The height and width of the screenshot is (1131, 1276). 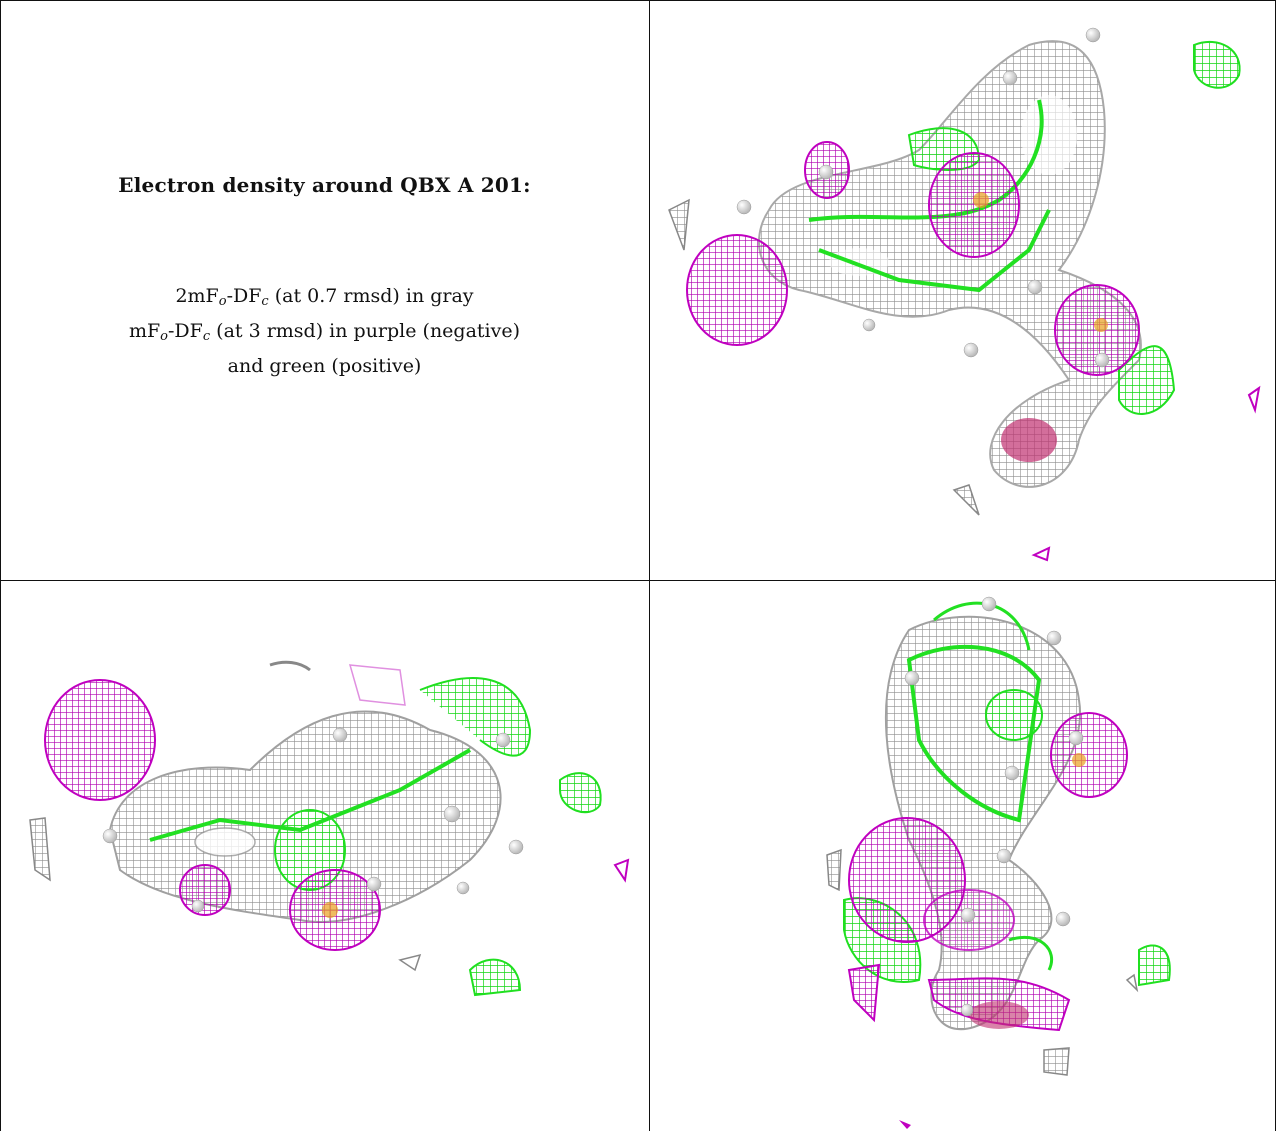 I want to click on figure-title: Electron density around QBX A 201:, so click(x=324, y=185).